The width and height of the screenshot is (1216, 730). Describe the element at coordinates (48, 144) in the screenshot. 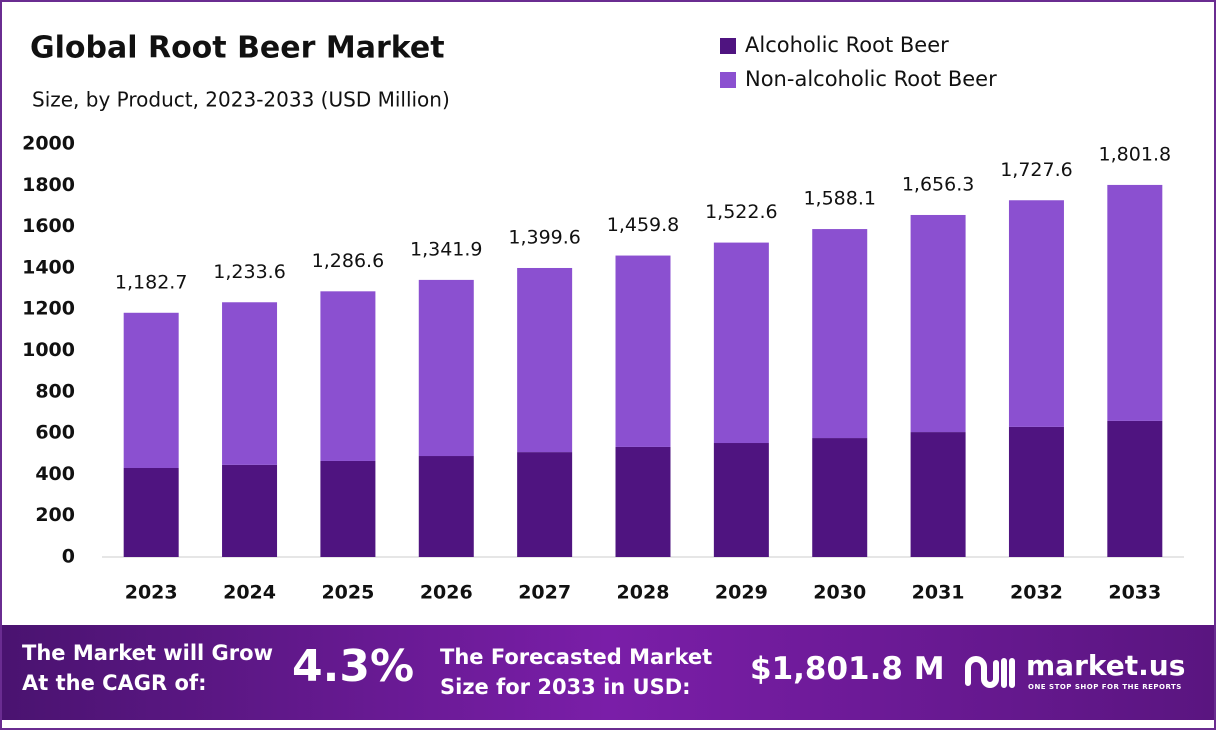

I see `y-tick-label: 2000` at that location.